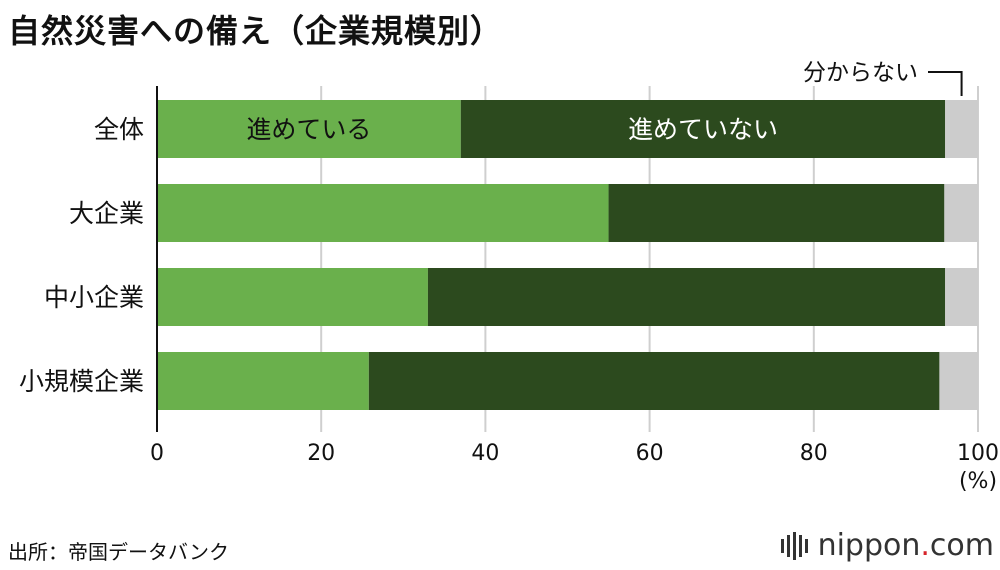 This screenshot has width=1000, height=570. What do you see at coordinates (978, 481) in the screenshot?
I see `x-unit-label: (%)` at bounding box center [978, 481].